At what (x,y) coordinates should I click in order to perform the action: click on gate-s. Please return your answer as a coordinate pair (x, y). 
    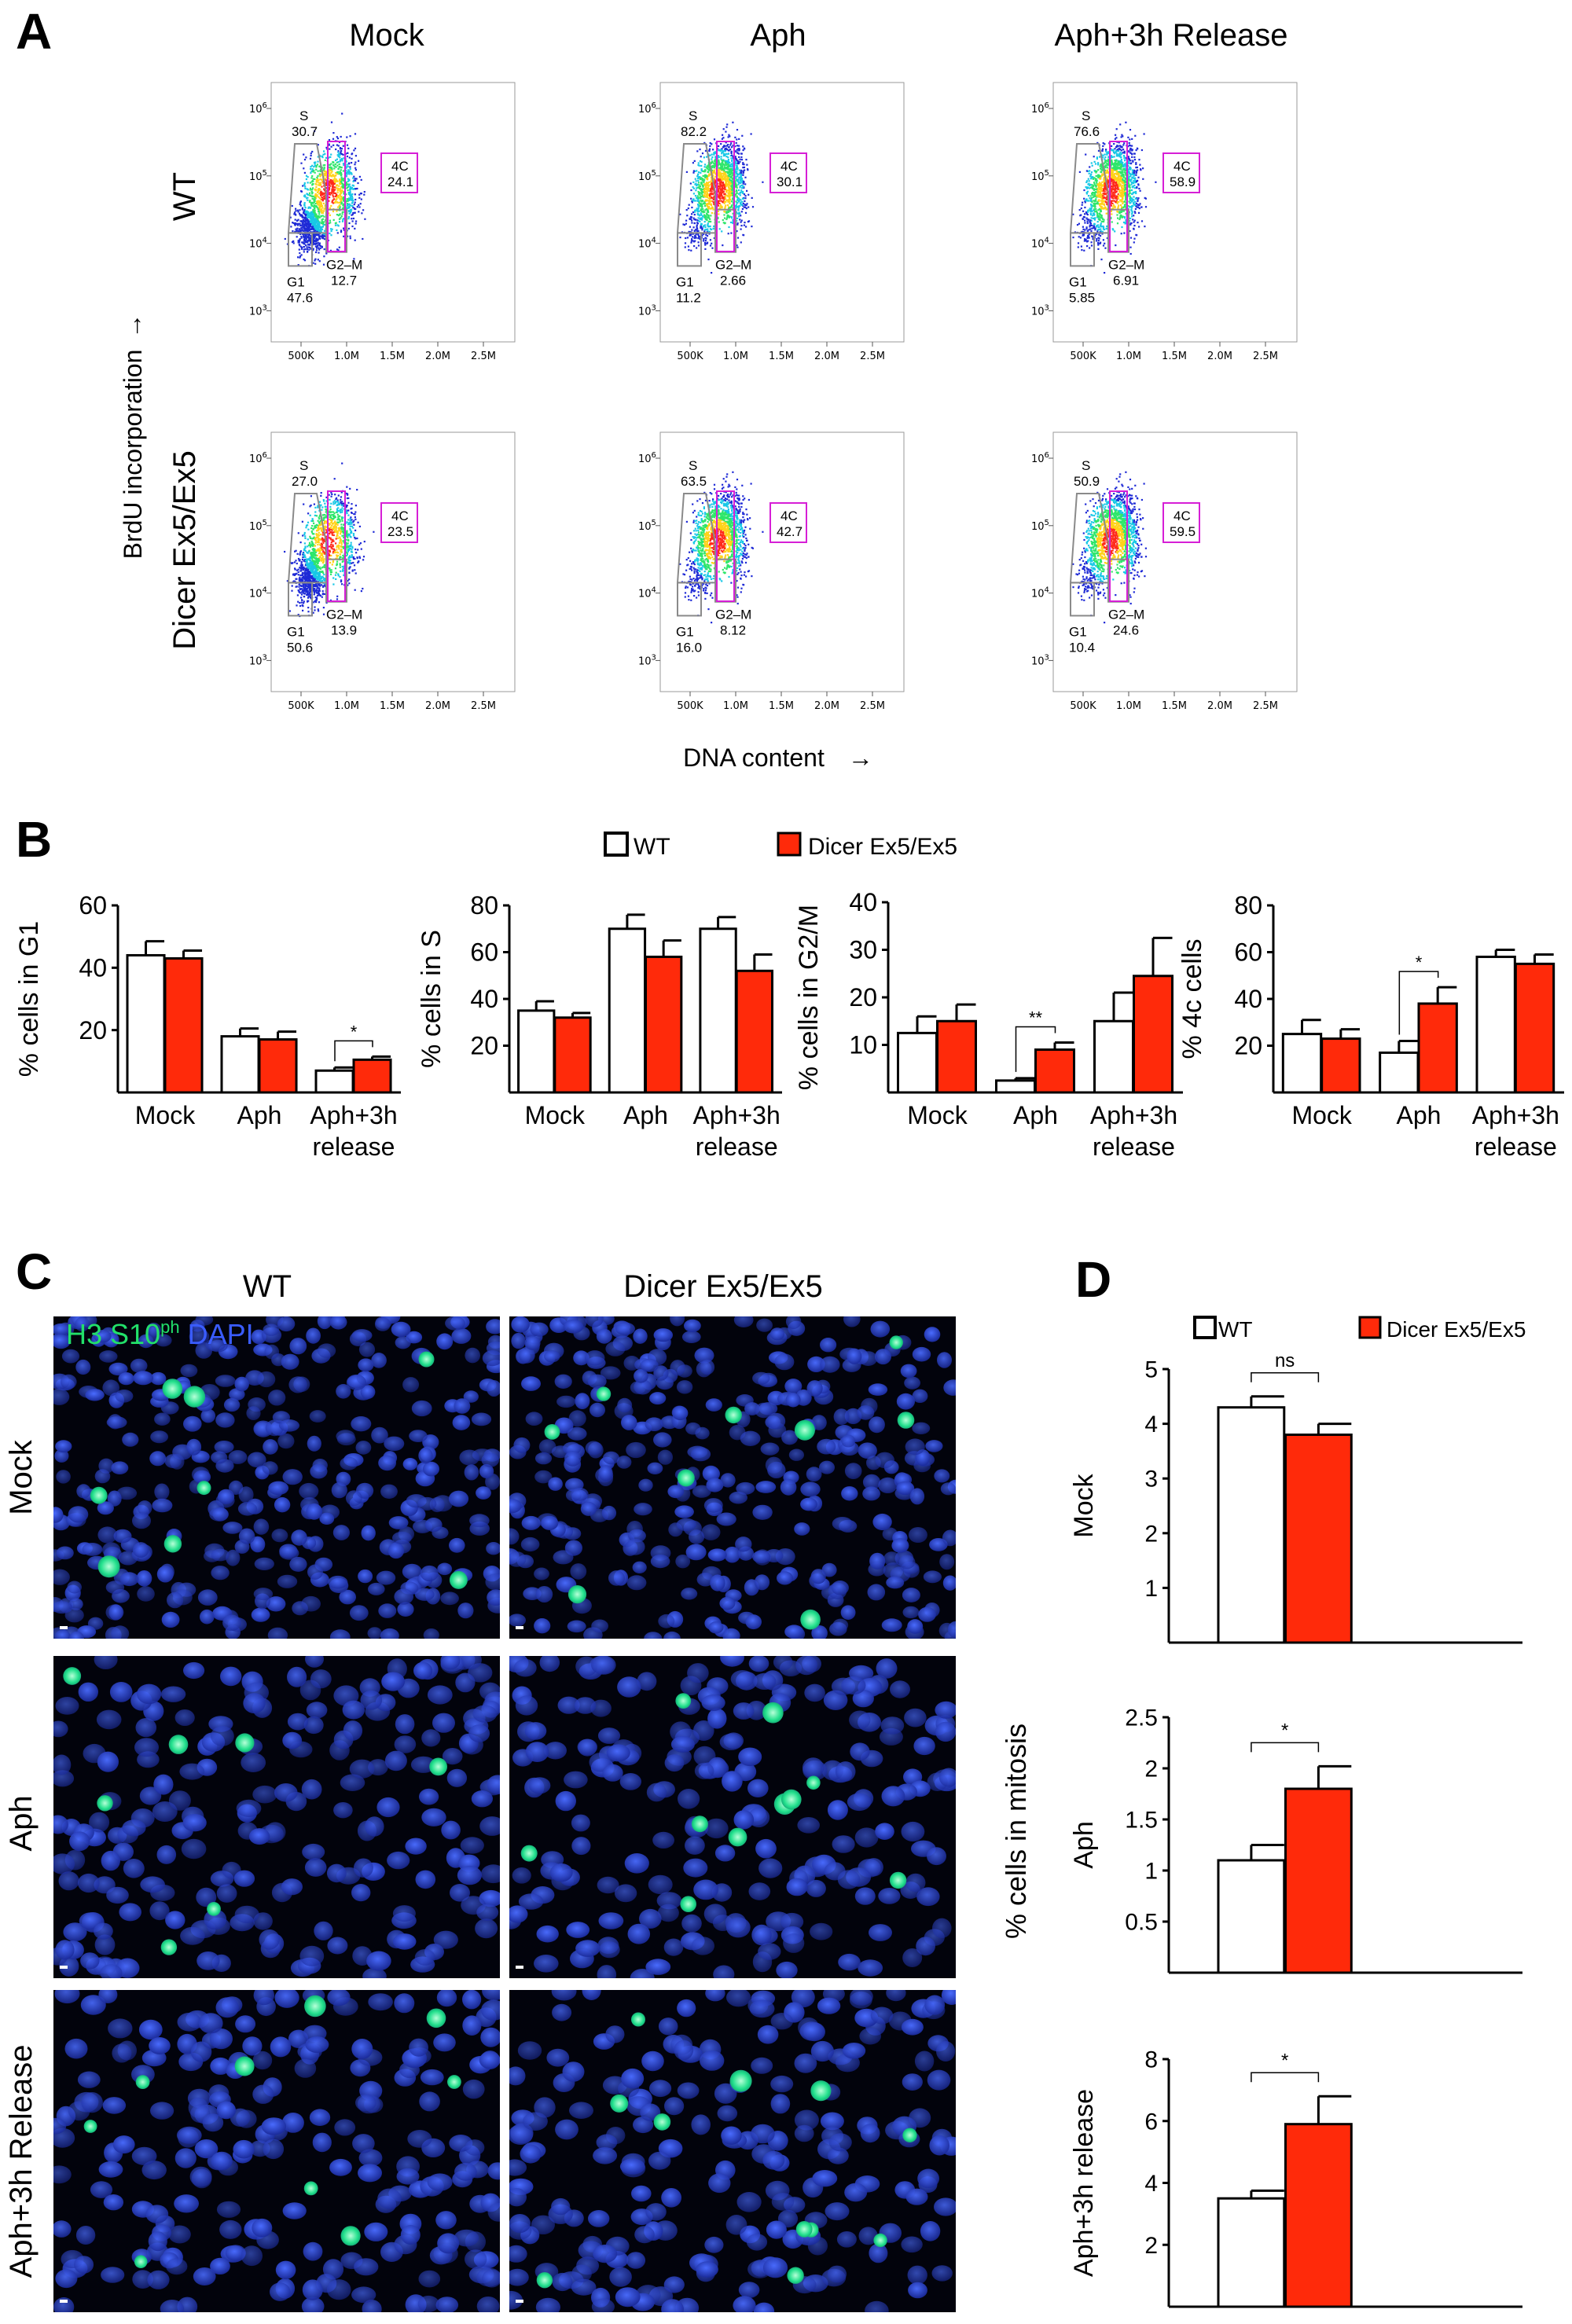
    Looking at the image, I should click on (1089, 188).